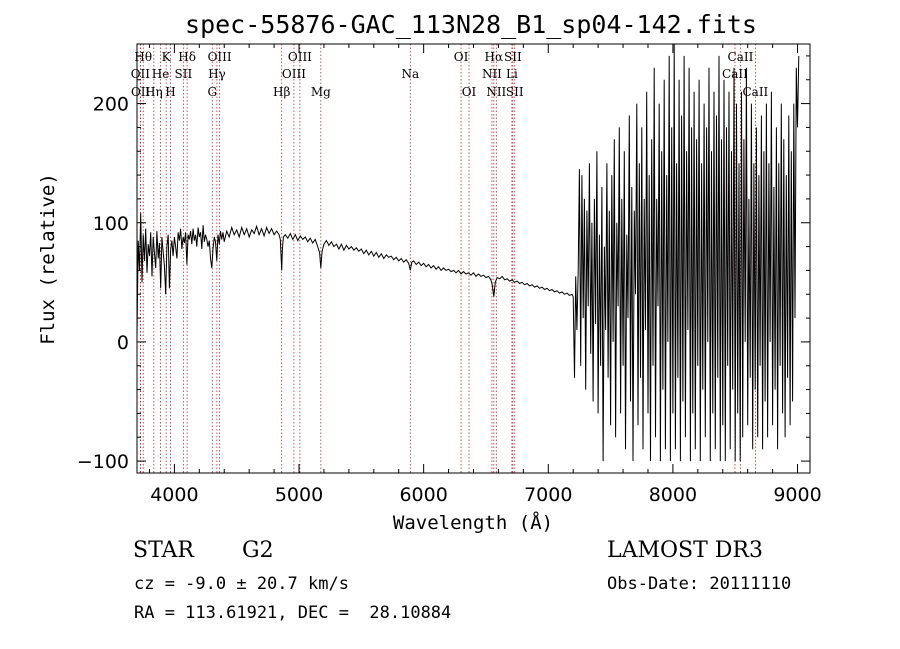 The width and height of the screenshot is (900, 649). Describe the element at coordinates (513, 57) in the screenshot. I see `line-label-23: SII` at that location.